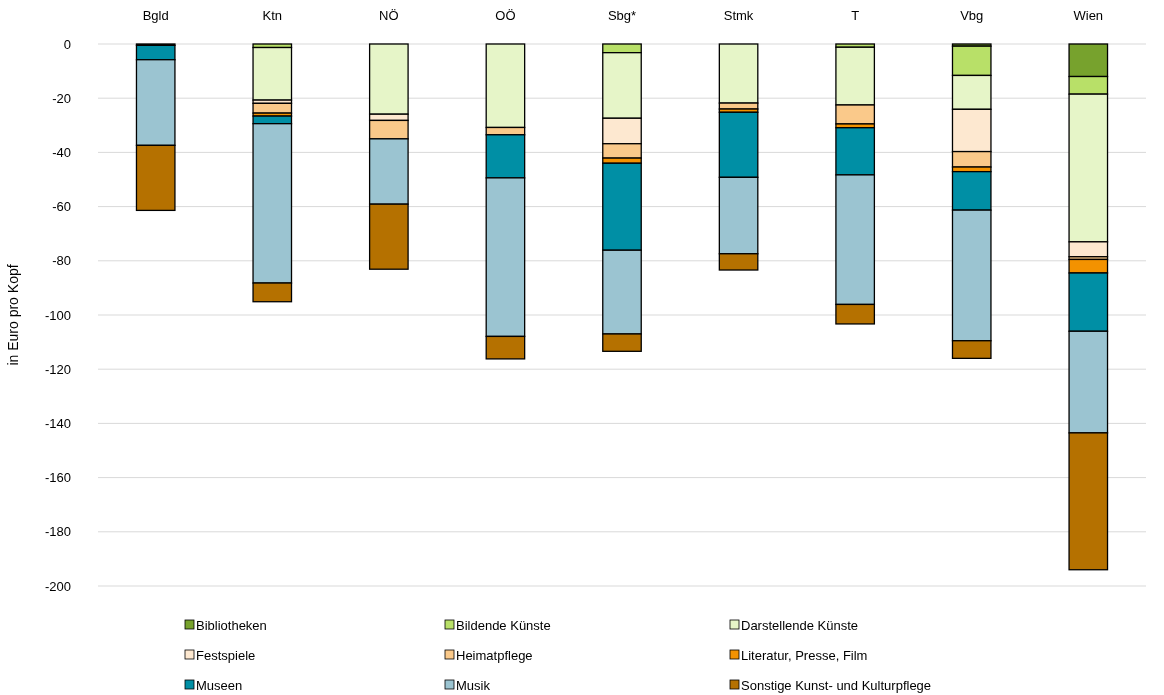 The width and height of the screenshot is (1164, 695). What do you see at coordinates (836, 685) in the screenshot?
I see `legend-label: Sonstige Kunst- und Kulturpflege` at bounding box center [836, 685].